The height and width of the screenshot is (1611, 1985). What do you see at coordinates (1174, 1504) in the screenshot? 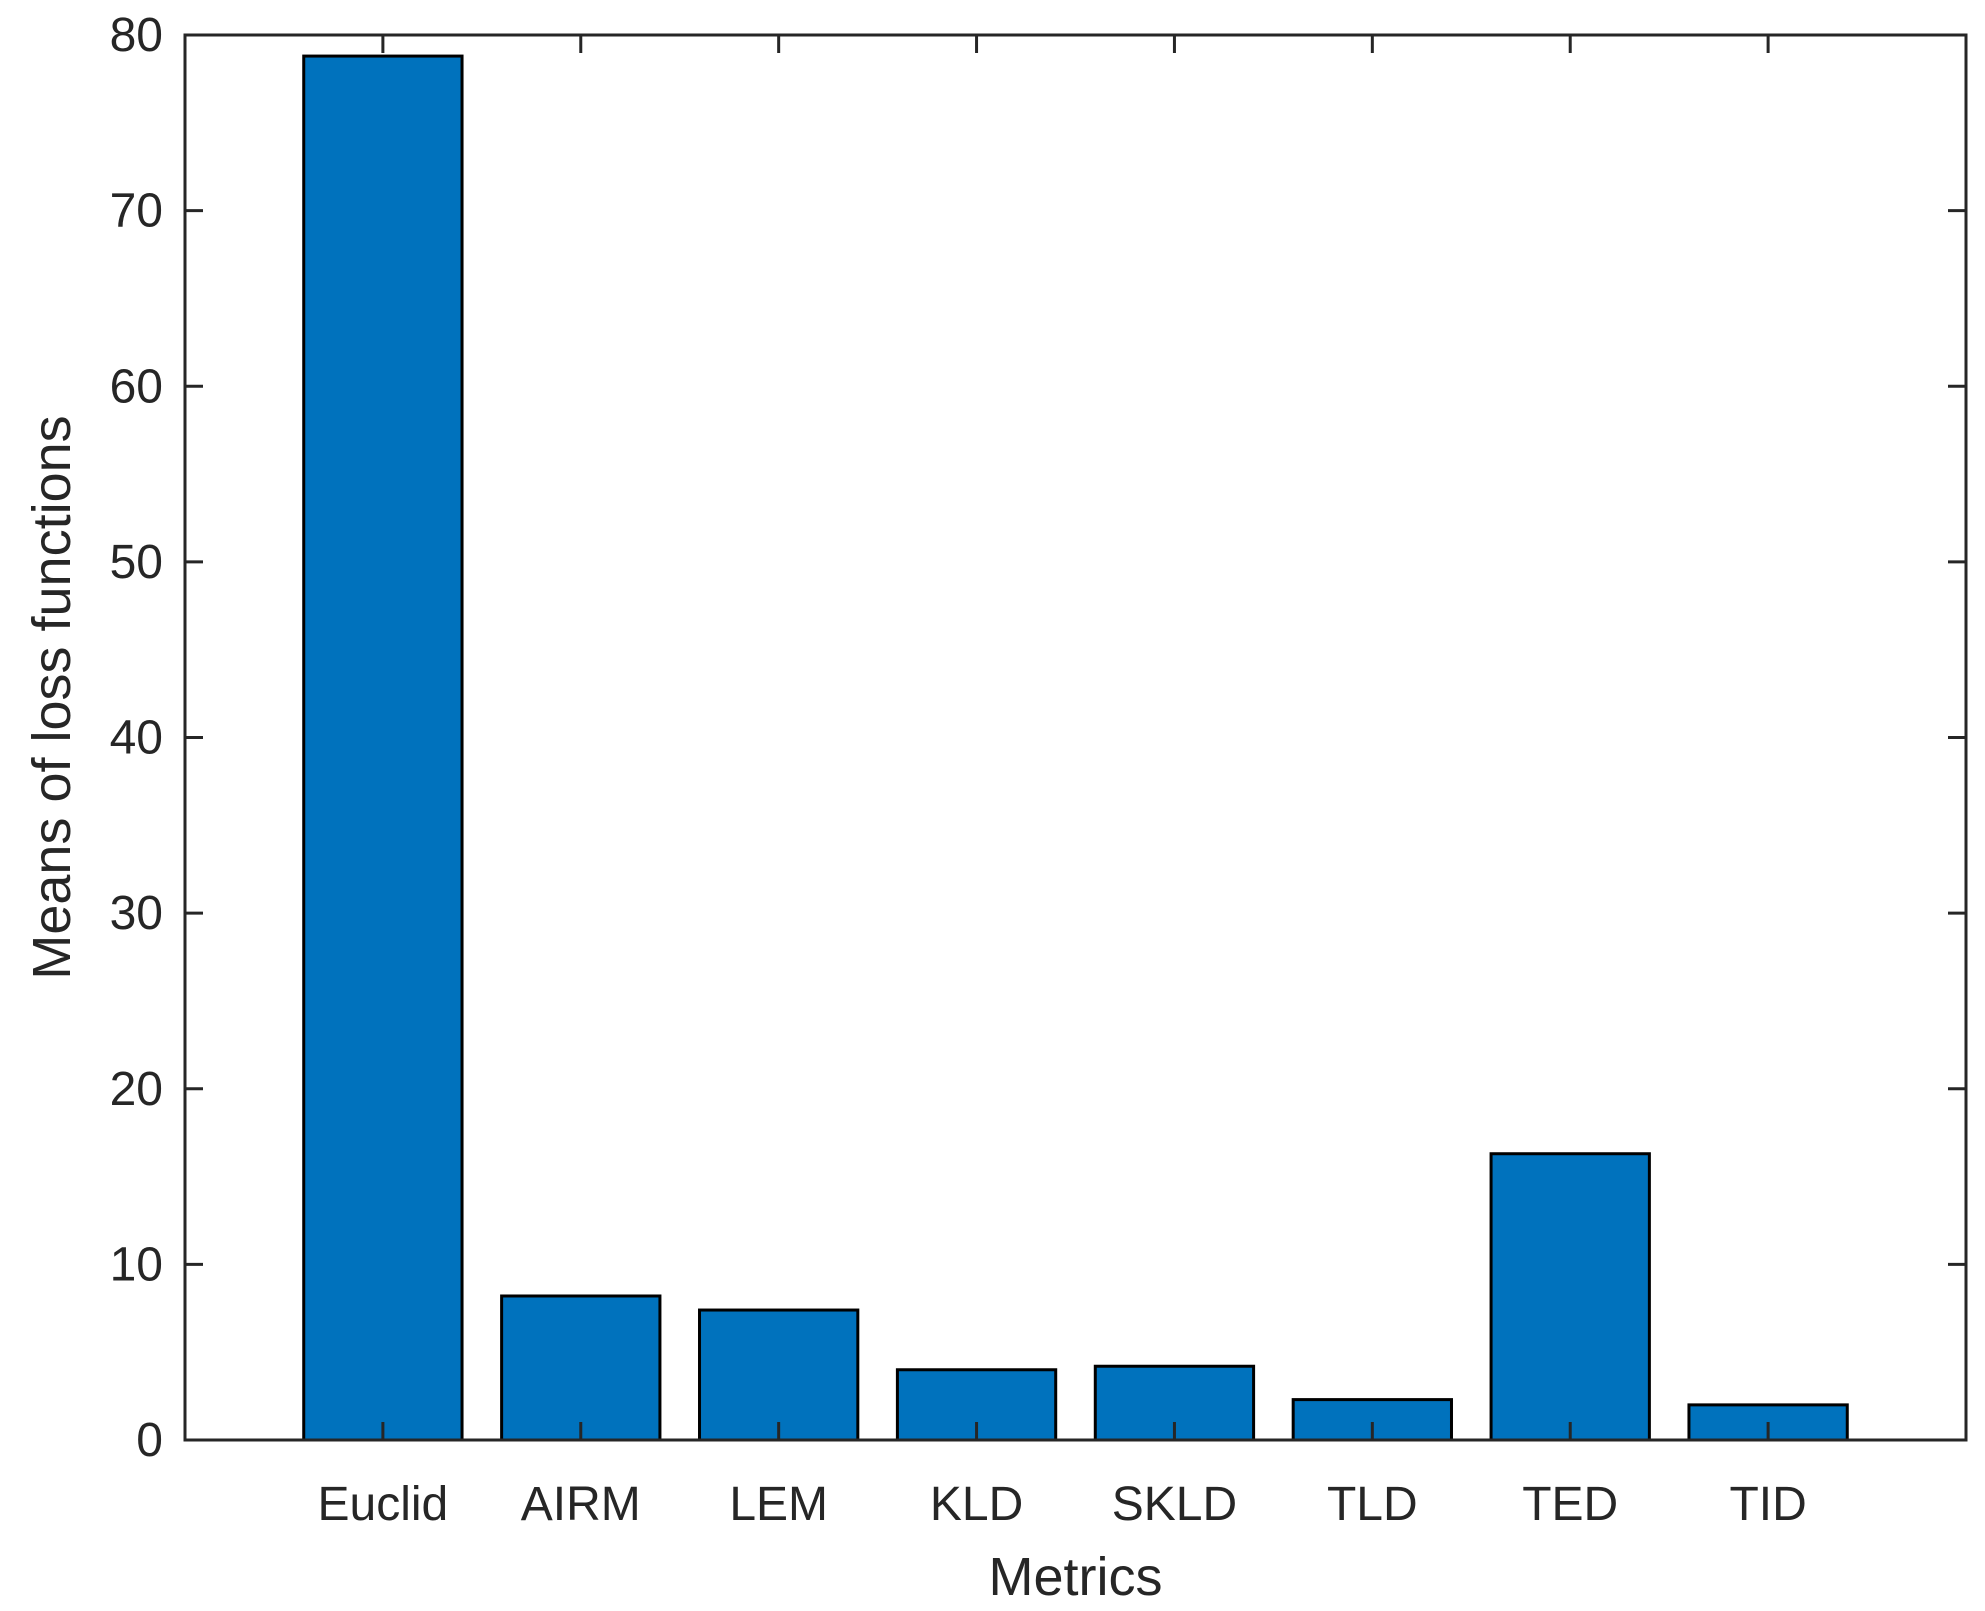
I see `x-tick-label-skld: SKLD` at bounding box center [1174, 1504].